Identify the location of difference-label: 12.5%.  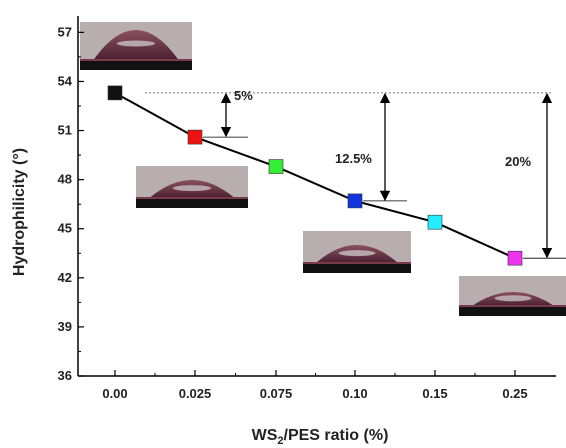
(353, 158).